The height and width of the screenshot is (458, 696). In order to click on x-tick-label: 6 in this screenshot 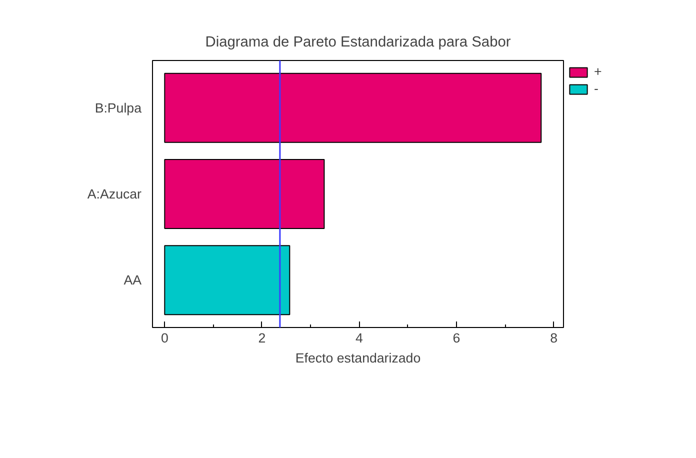, I will do `click(456, 338)`.